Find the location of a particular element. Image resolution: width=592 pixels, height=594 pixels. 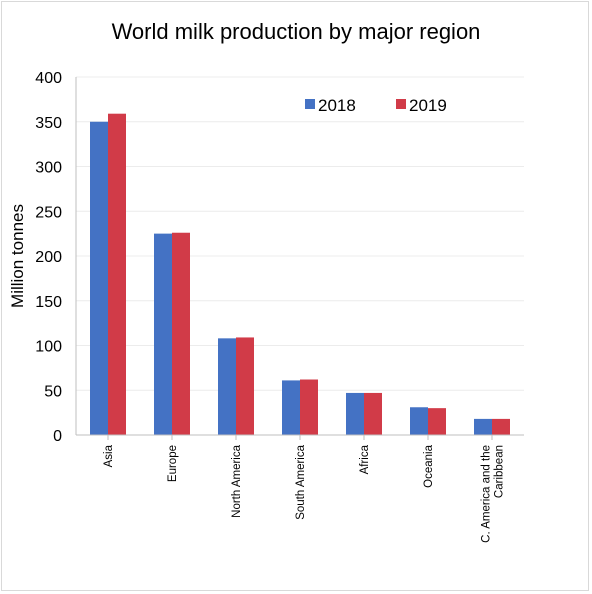

x-tick-label-line: Caribbean is located at coordinates (500, 471).